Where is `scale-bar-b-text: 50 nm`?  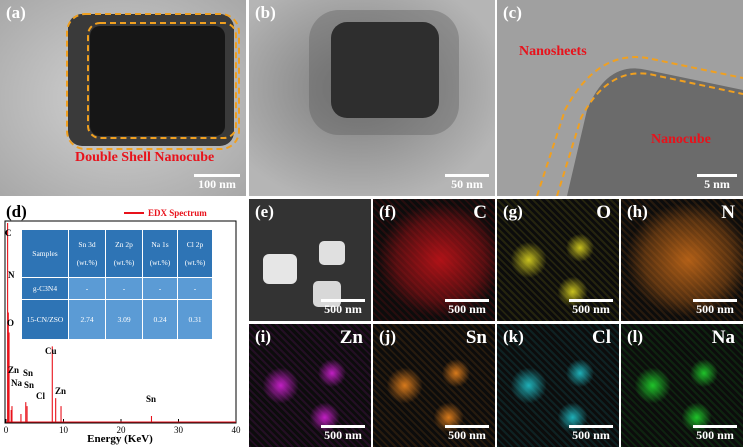 scale-bar-b-text: 50 nm is located at coordinates (467, 184).